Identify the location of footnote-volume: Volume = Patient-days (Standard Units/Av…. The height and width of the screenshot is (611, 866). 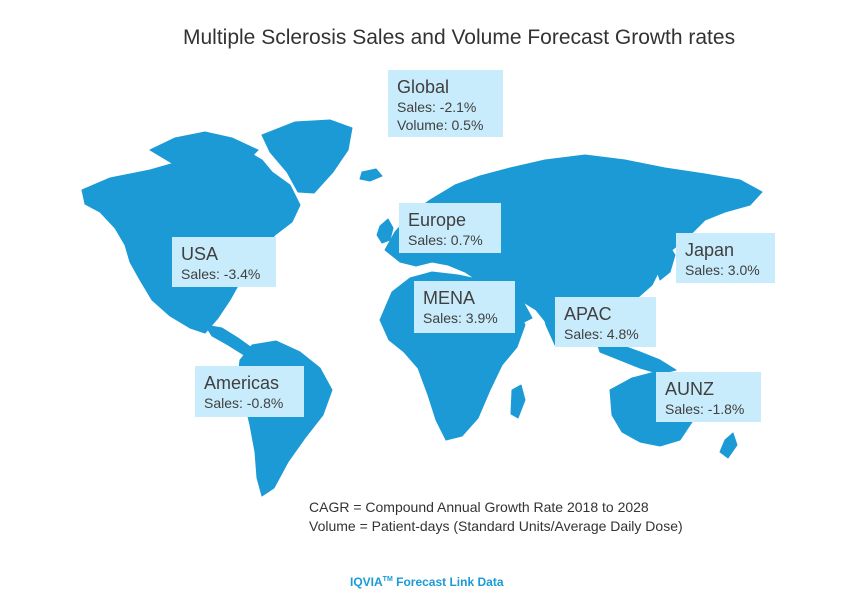
(496, 526).